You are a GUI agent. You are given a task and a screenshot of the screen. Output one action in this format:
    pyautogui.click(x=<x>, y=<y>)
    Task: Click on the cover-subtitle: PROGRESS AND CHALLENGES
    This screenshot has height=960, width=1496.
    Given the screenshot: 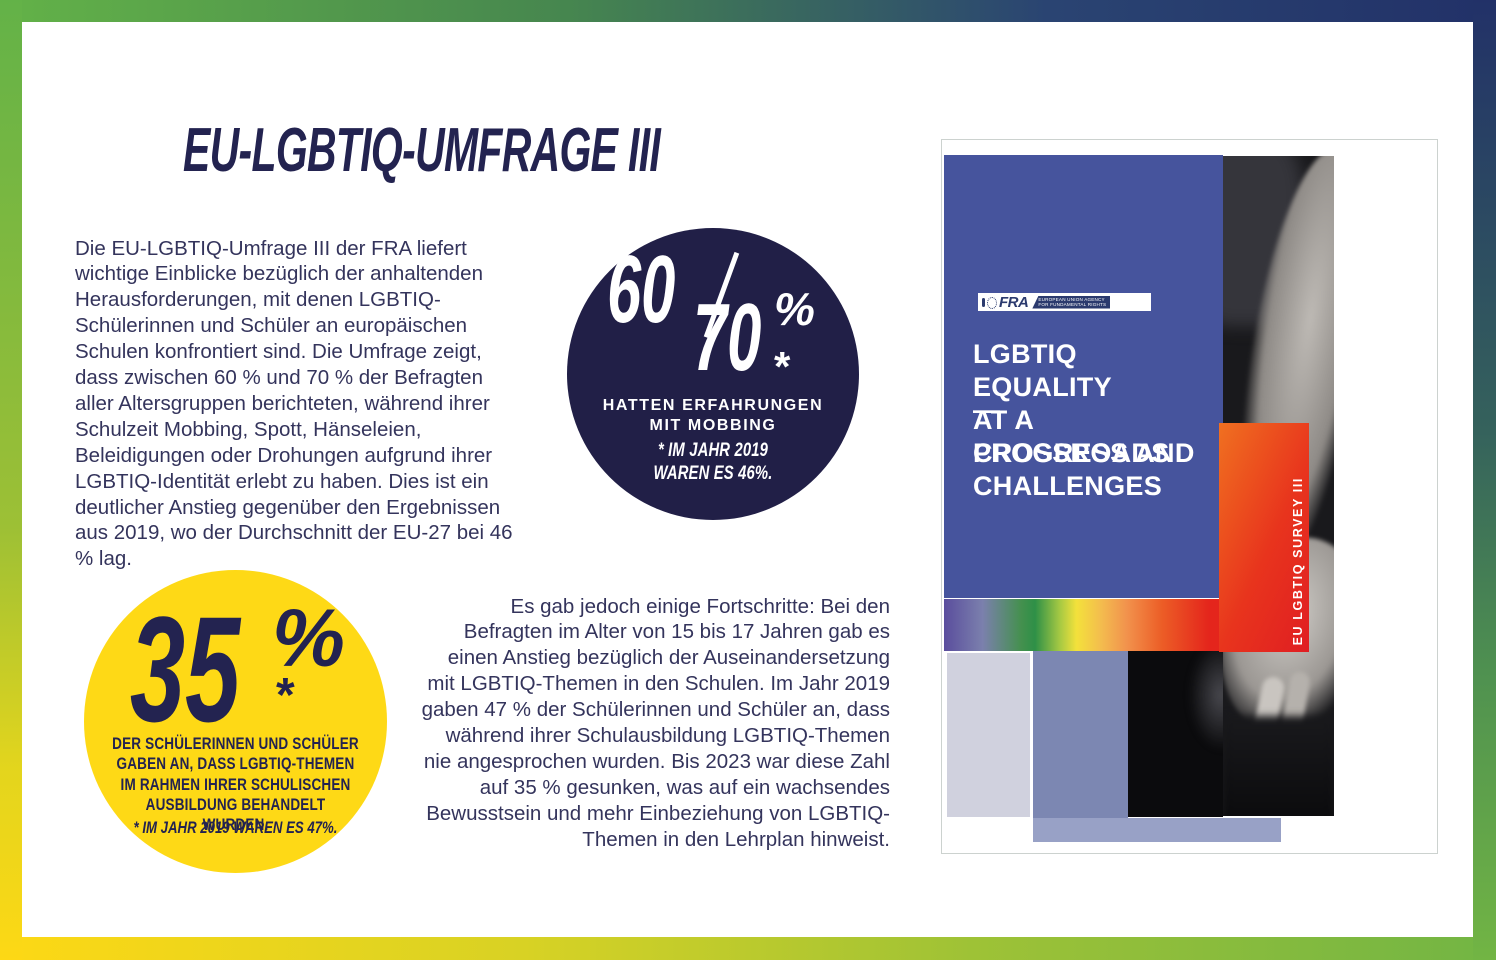 What is the action you would take?
    pyautogui.click(x=1084, y=470)
    